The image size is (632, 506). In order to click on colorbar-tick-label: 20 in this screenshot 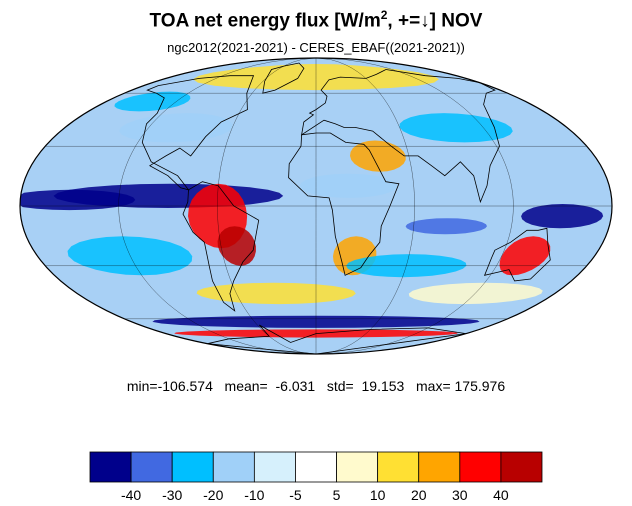, I will do `click(419, 495)`.